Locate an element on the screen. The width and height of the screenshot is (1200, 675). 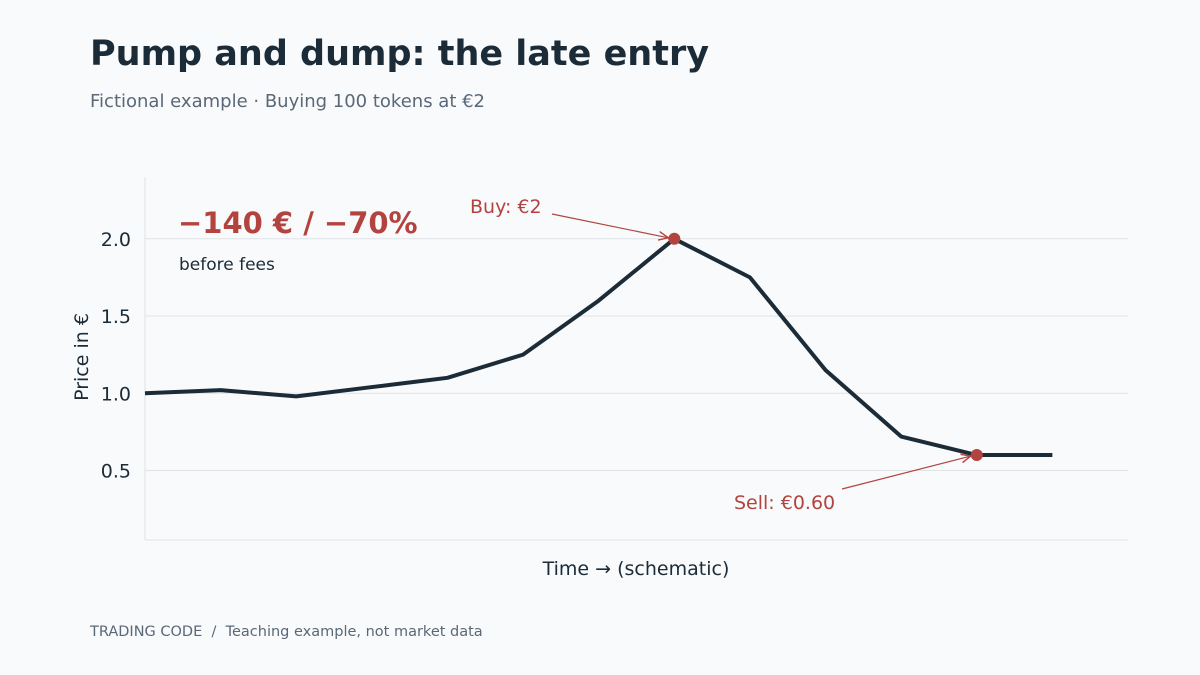
chart-title: Pump and dump: the late entry is located at coordinates (400, 54).